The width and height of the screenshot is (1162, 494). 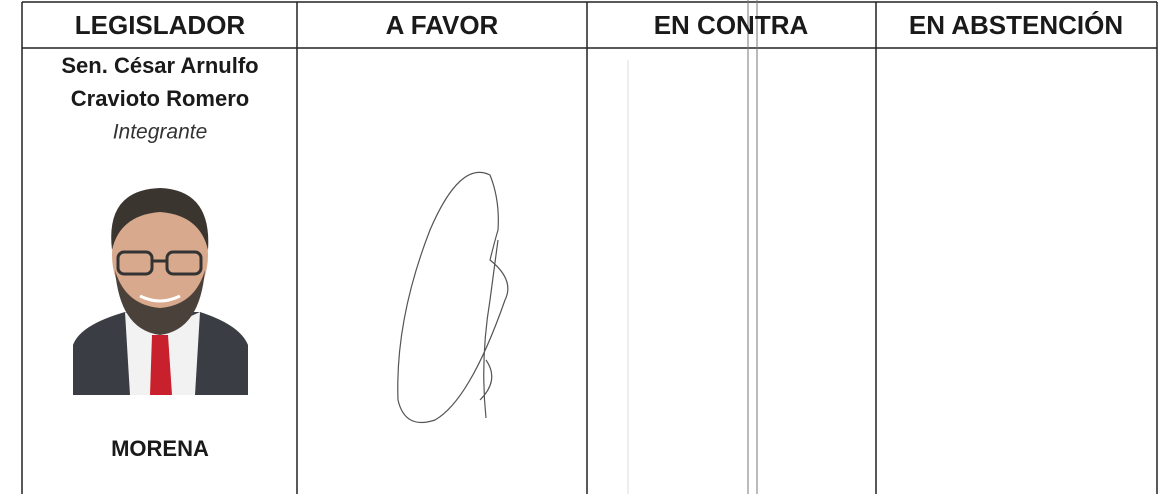 I want to click on legislator-party: MORENA, so click(x=160, y=448).